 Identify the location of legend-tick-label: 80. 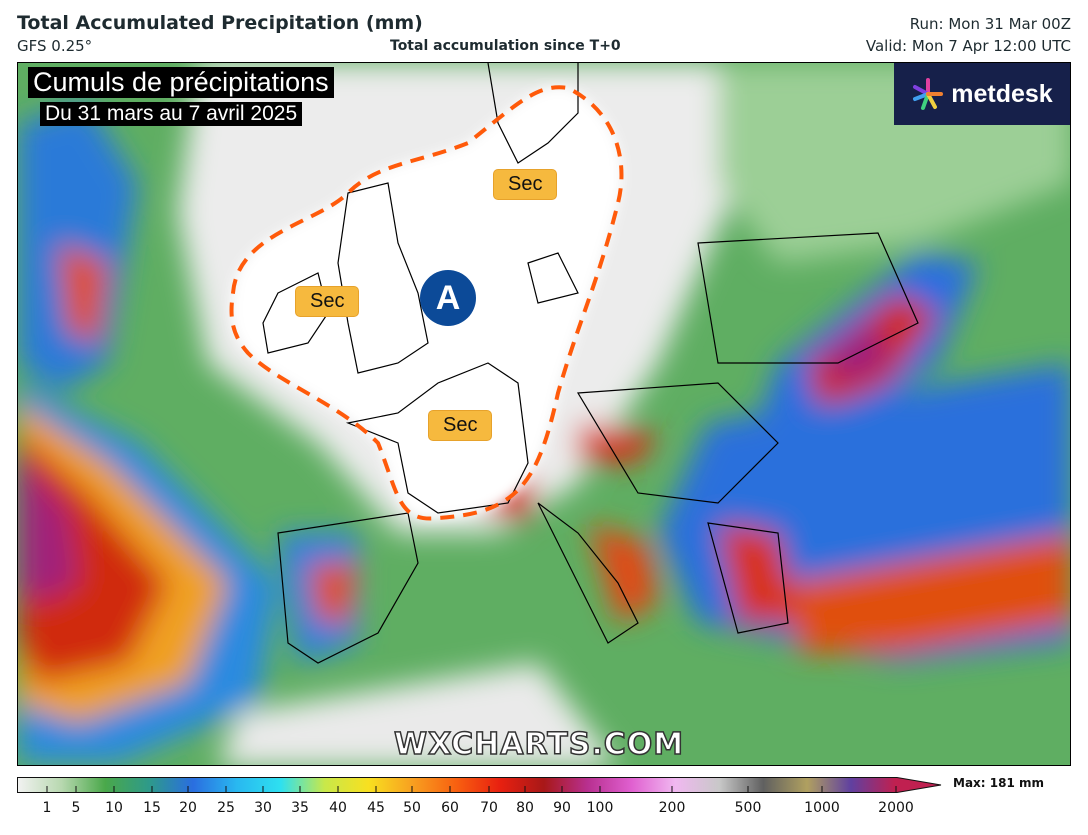
(525, 808).